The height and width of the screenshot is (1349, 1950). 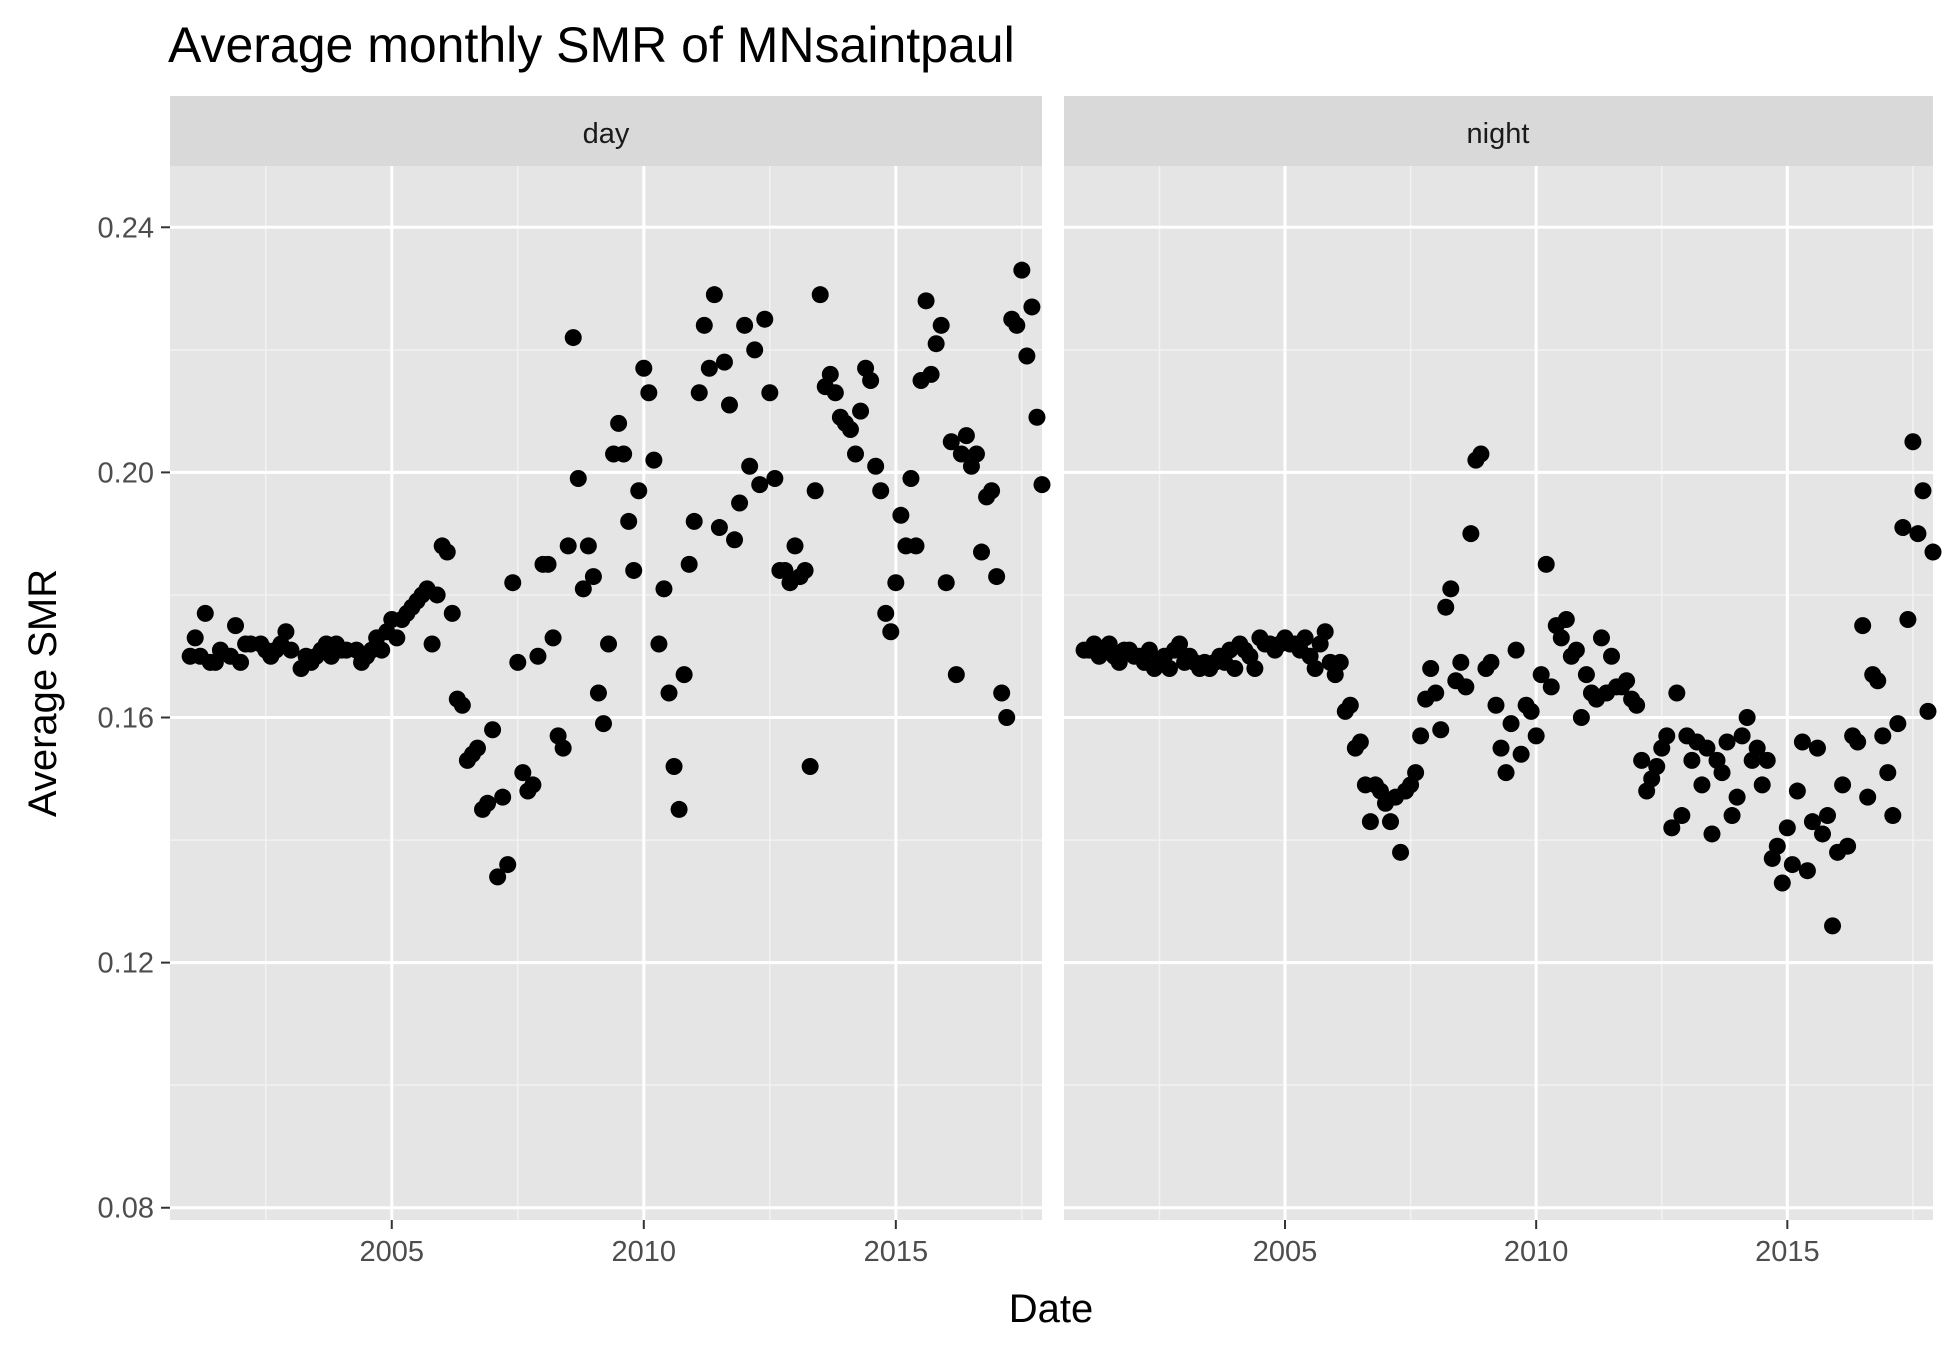 What do you see at coordinates (43, 693) in the screenshot?
I see `y-axis-title: Average SMR` at bounding box center [43, 693].